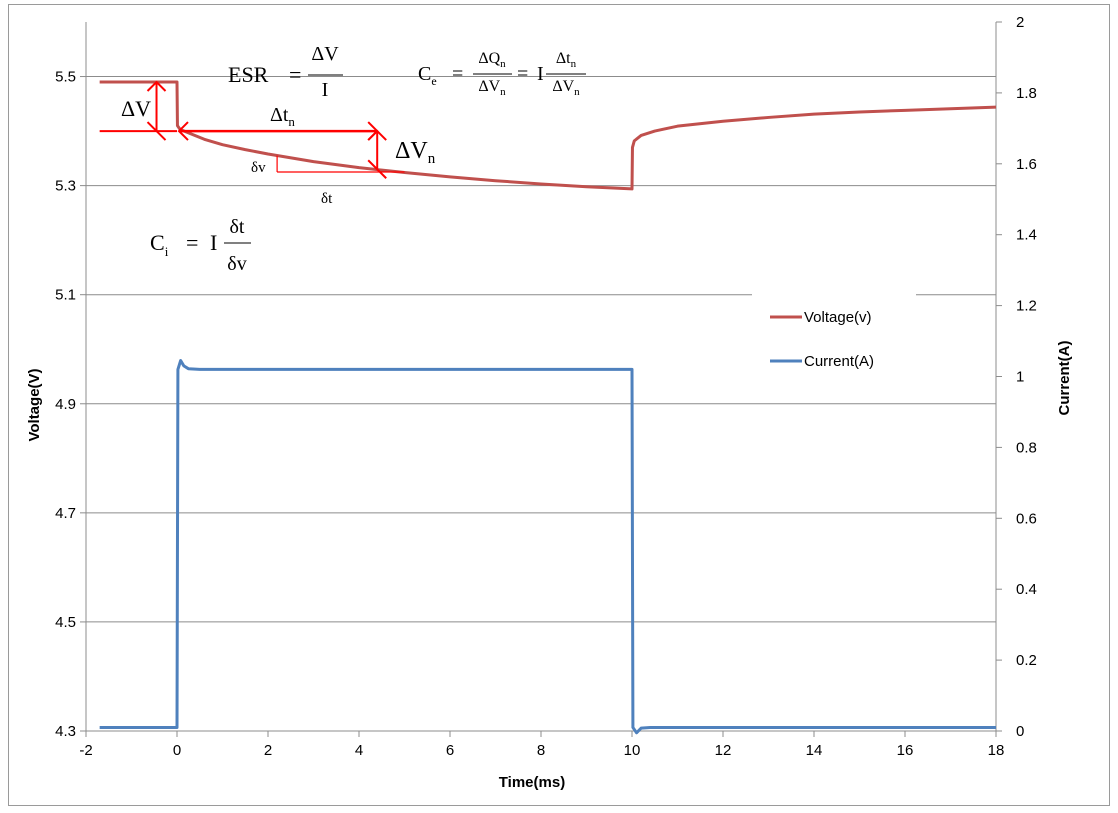 The image size is (1118, 813). Describe the element at coordinates (1026, 447) in the screenshot. I see `y-right-tick-label-4: 0.8` at that location.